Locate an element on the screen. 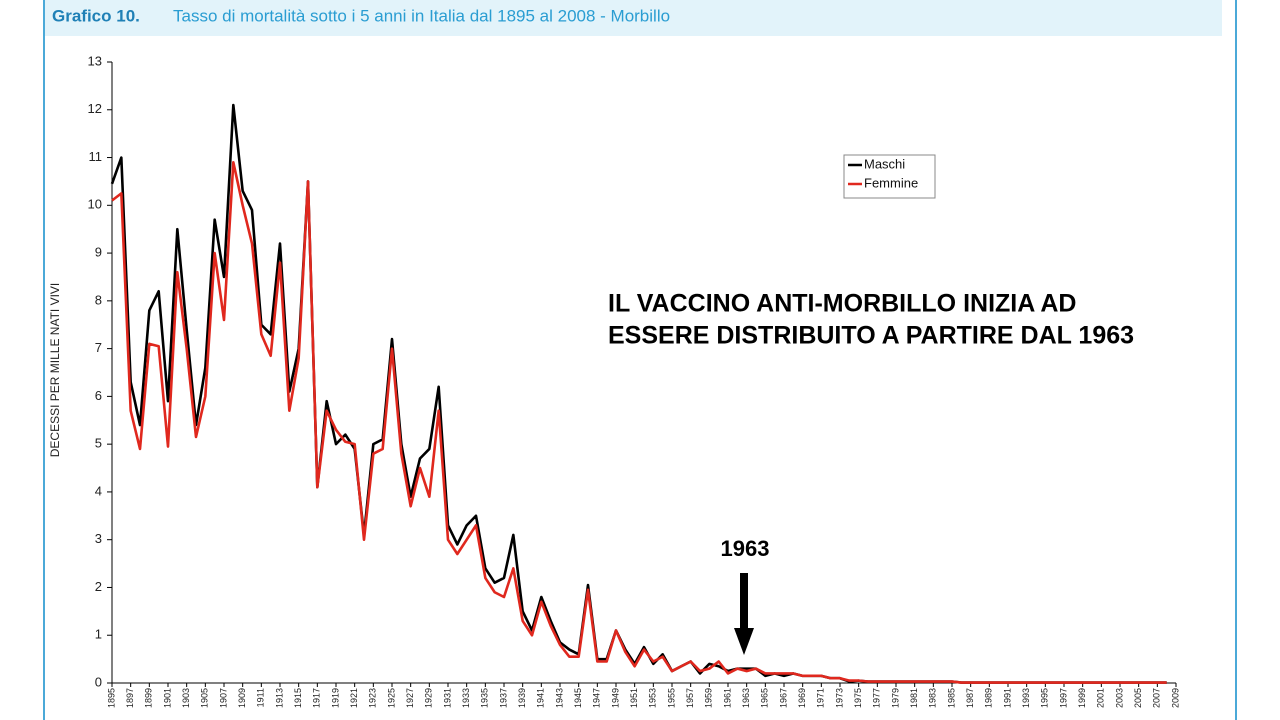  x-tick-label: 1951 is located at coordinates (634, 698).